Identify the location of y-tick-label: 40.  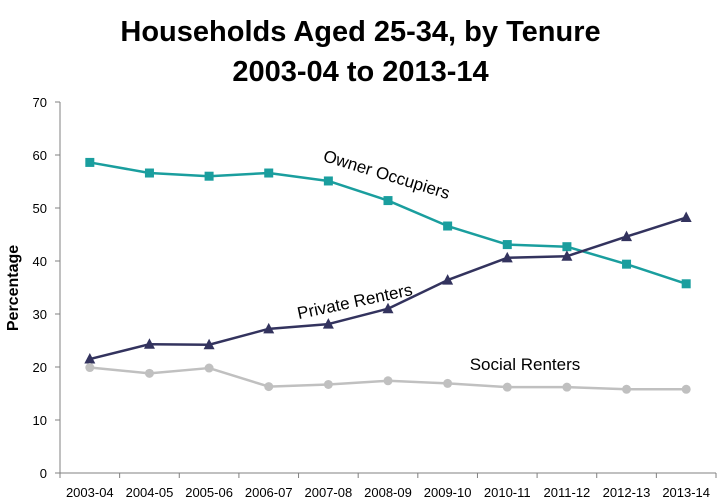
(40, 261).